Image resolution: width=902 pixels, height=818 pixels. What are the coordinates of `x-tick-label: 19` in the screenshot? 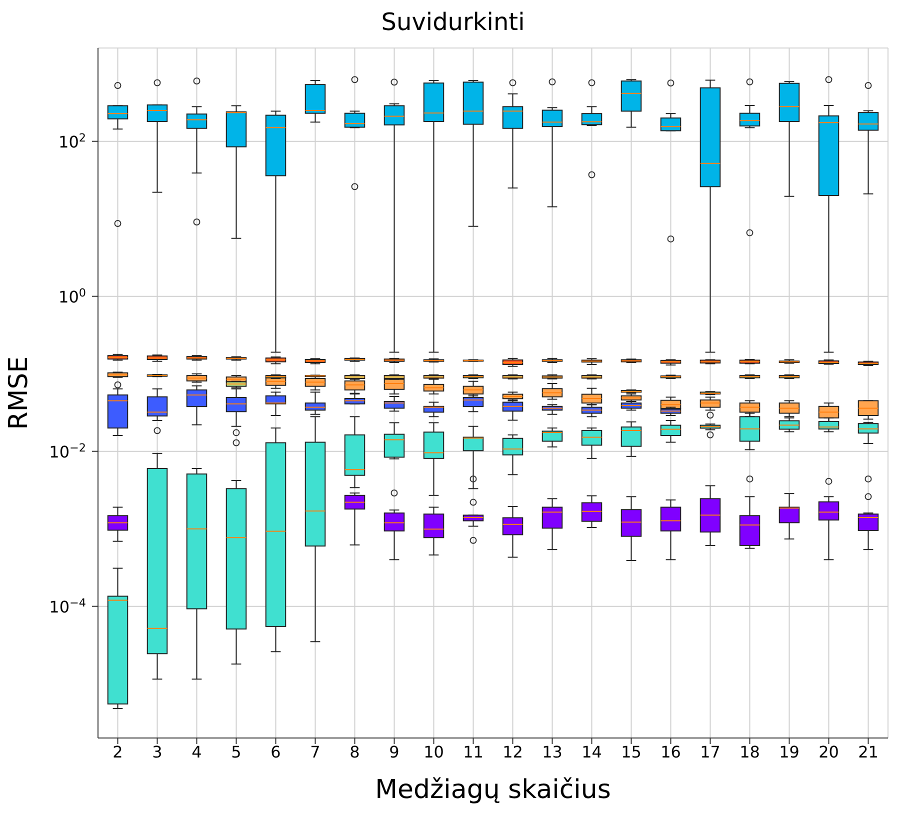 It's located at (789, 752).